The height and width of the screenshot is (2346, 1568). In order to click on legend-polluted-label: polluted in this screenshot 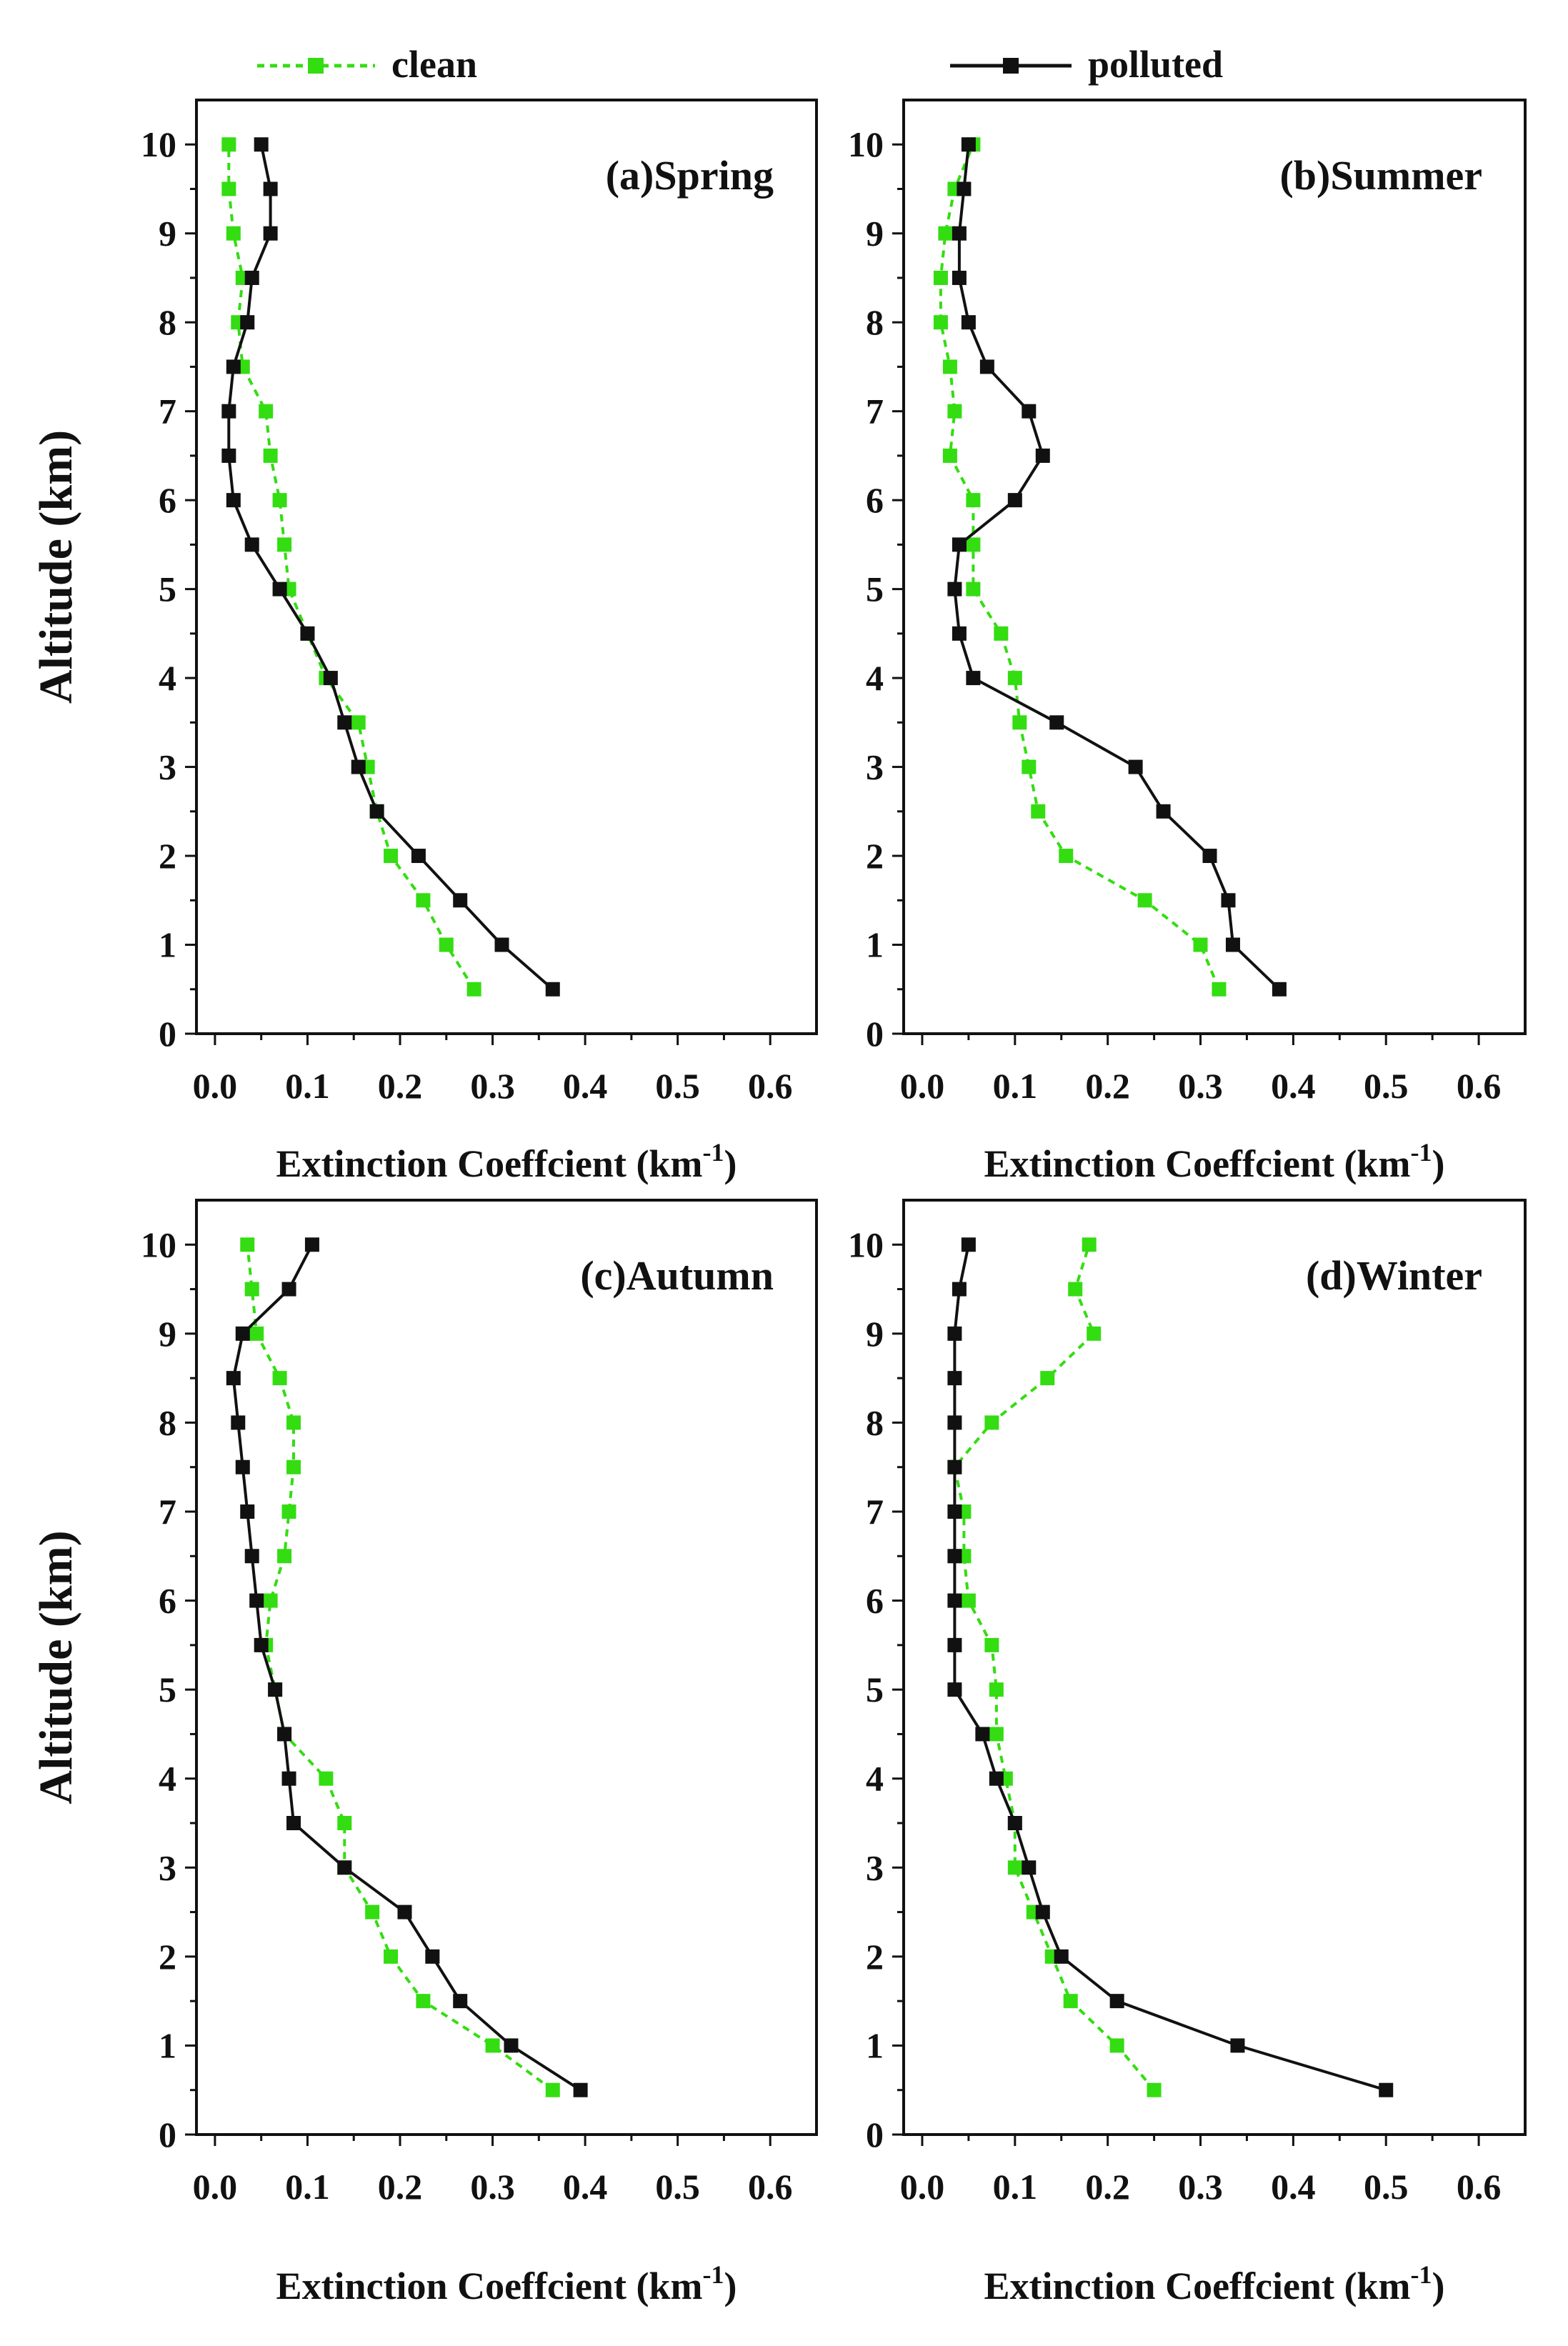, I will do `click(1155, 64)`.